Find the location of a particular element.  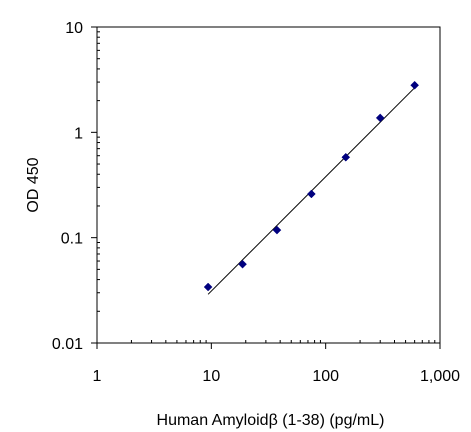

y-tick-labels: 0.01 0.1 1 10 is located at coordinates (67, 186).